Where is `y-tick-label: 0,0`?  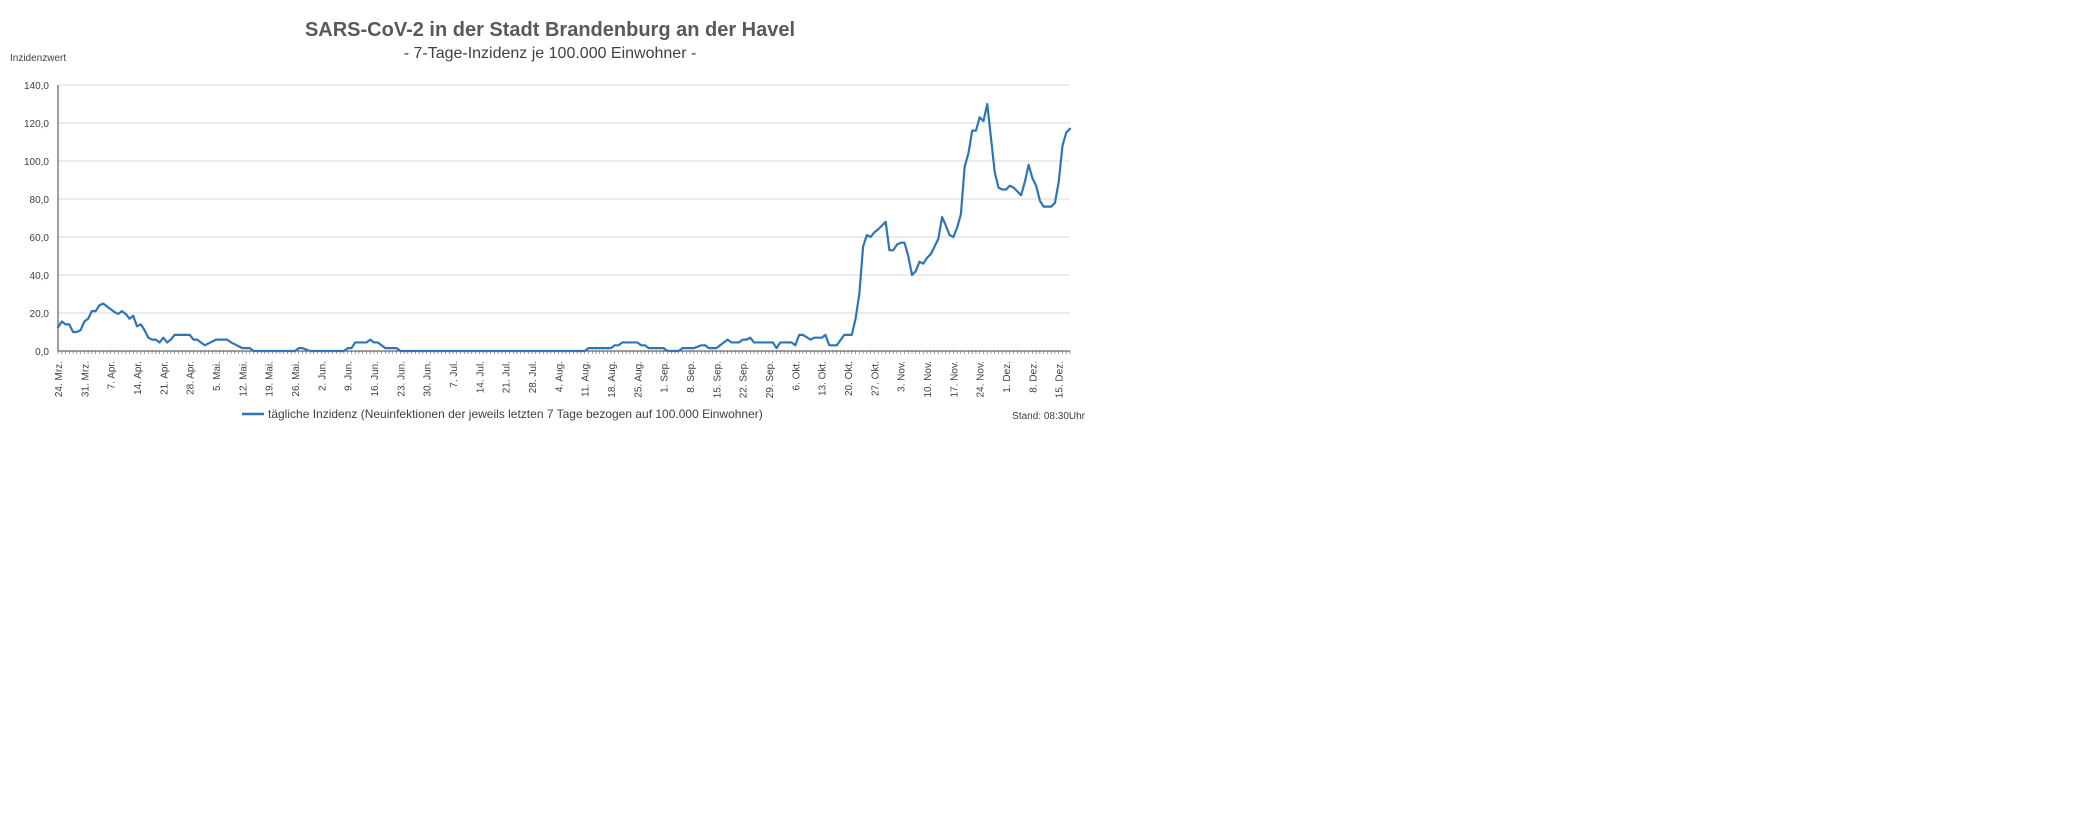
y-tick-label: 0,0 is located at coordinates (42, 352).